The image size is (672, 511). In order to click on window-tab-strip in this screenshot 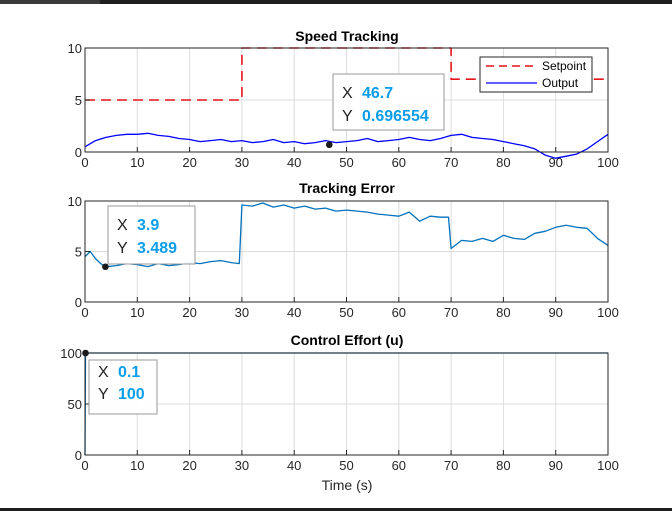, I will do `click(50, 2)`.